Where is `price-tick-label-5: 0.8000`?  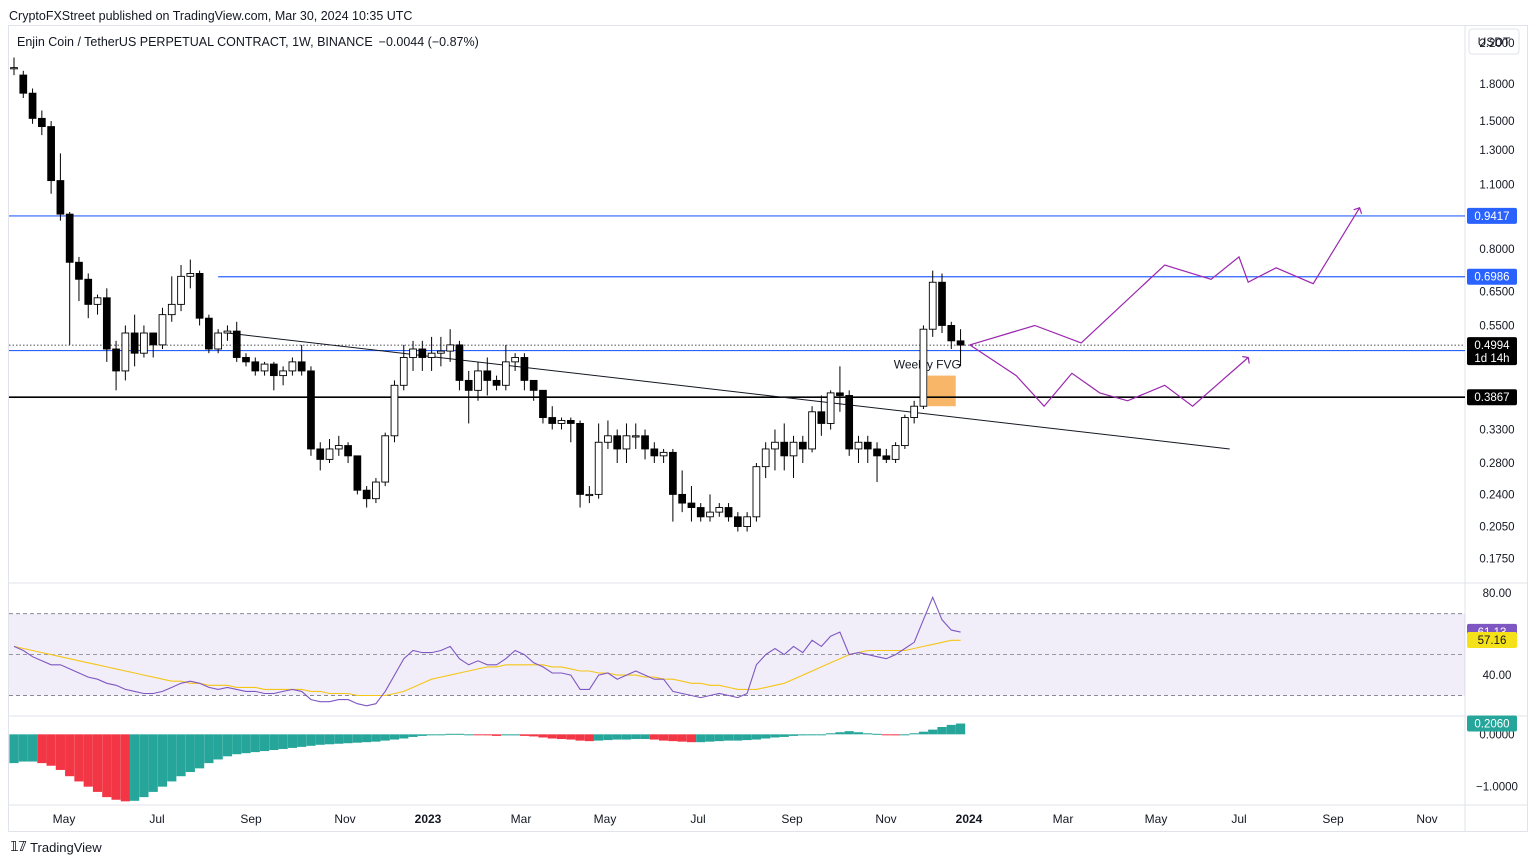 price-tick-label-5: 0.8000 is located at coordinates (1496, 250).